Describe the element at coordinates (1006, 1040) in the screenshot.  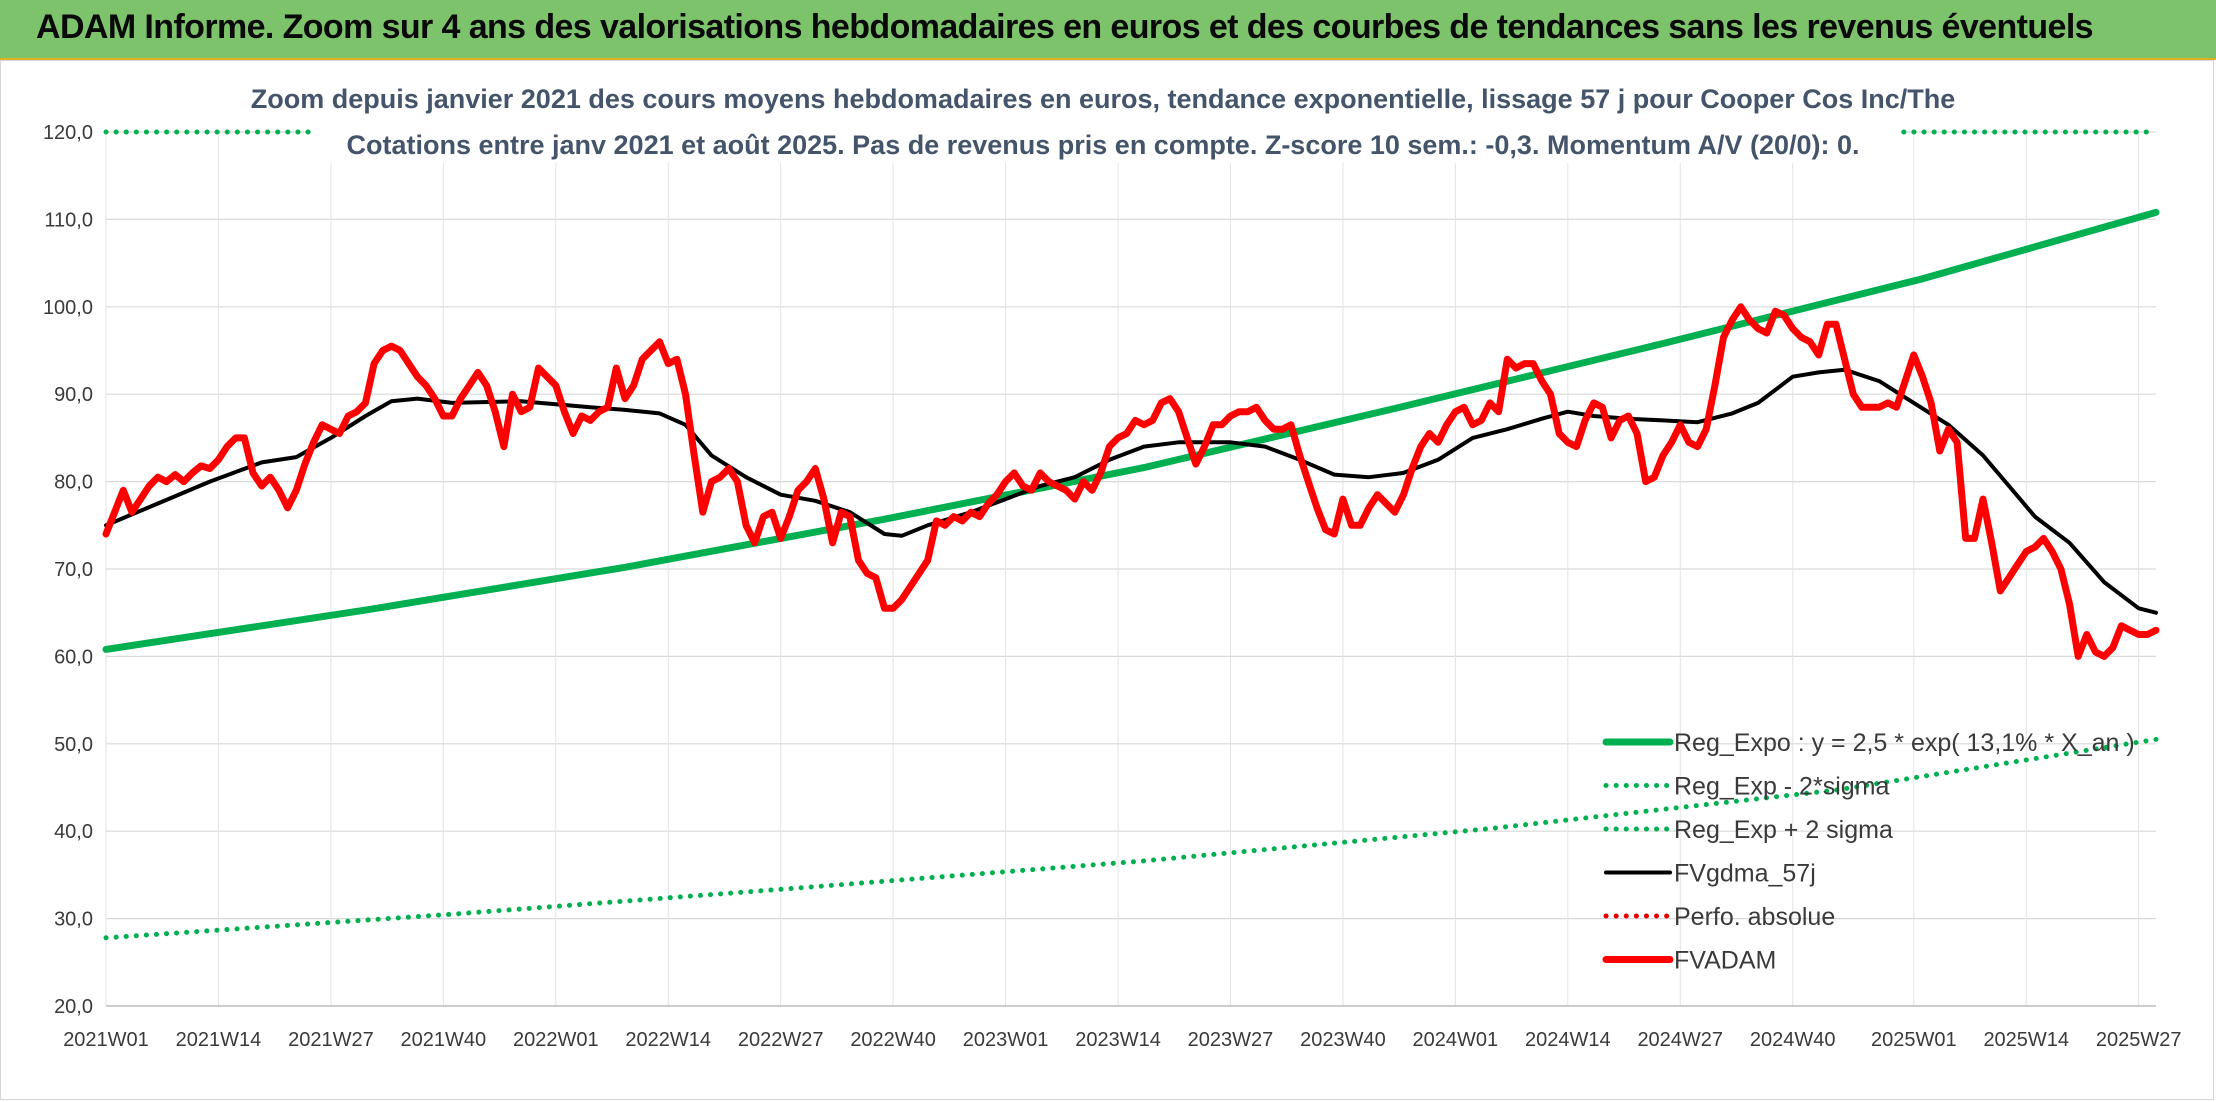
I see `x-tick-label: 2023W01` at that location.